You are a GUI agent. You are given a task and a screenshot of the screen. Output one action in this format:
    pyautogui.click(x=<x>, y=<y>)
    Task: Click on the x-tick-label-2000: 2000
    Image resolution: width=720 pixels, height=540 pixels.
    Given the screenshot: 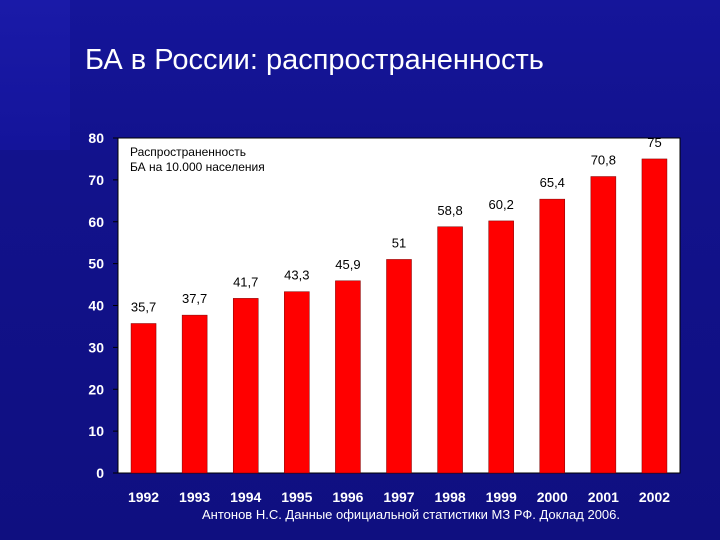 What is the action you would take?
    pyautogui.click(x=552, y=497)
    